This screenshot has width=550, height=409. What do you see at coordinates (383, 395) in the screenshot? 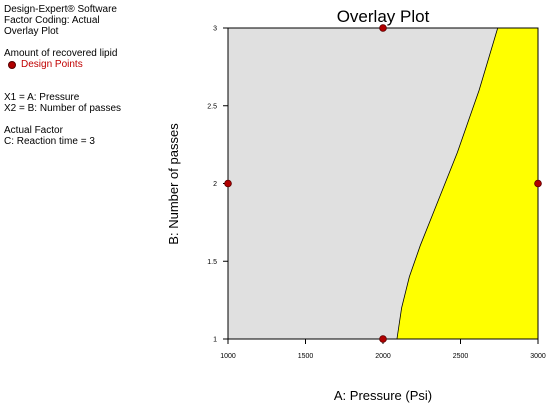
I see `x-axis-label: A: Pressure (Psi)` at bounding box center [383, 395].